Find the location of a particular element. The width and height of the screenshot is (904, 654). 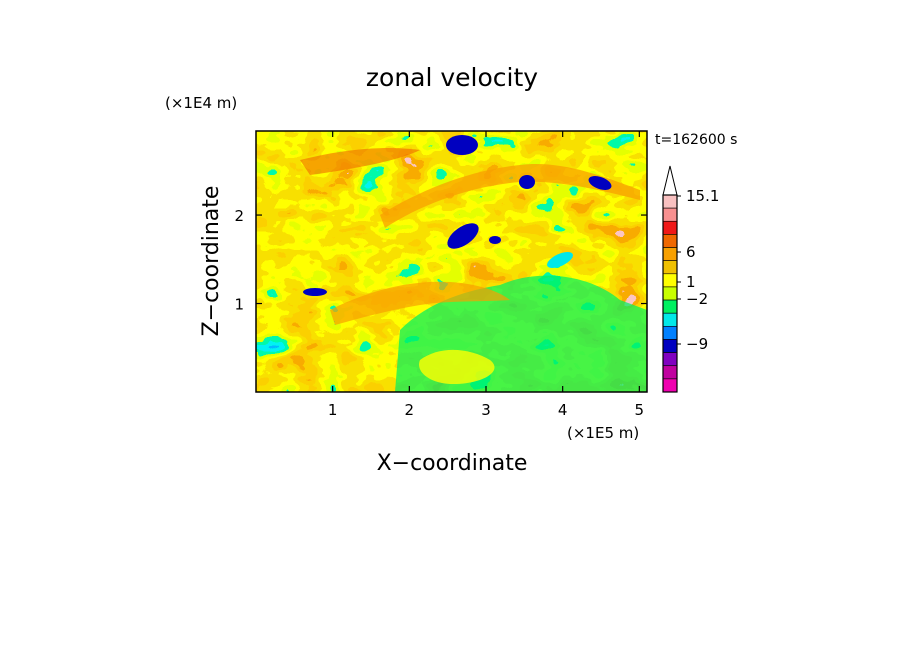

x-multiplier-label: (×1E5 m) is located at coordinates (603, 433).